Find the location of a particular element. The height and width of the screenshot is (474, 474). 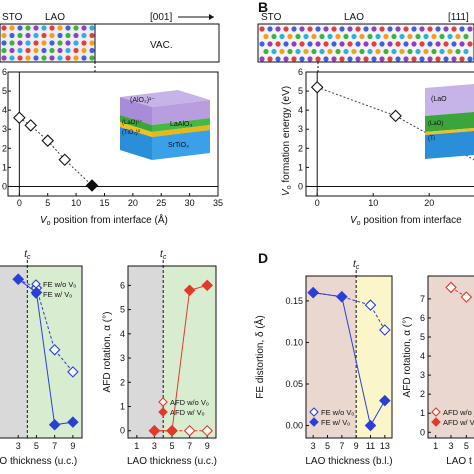

legend-label: AFD w/o Vₒ is located at coordinates (189, 402).